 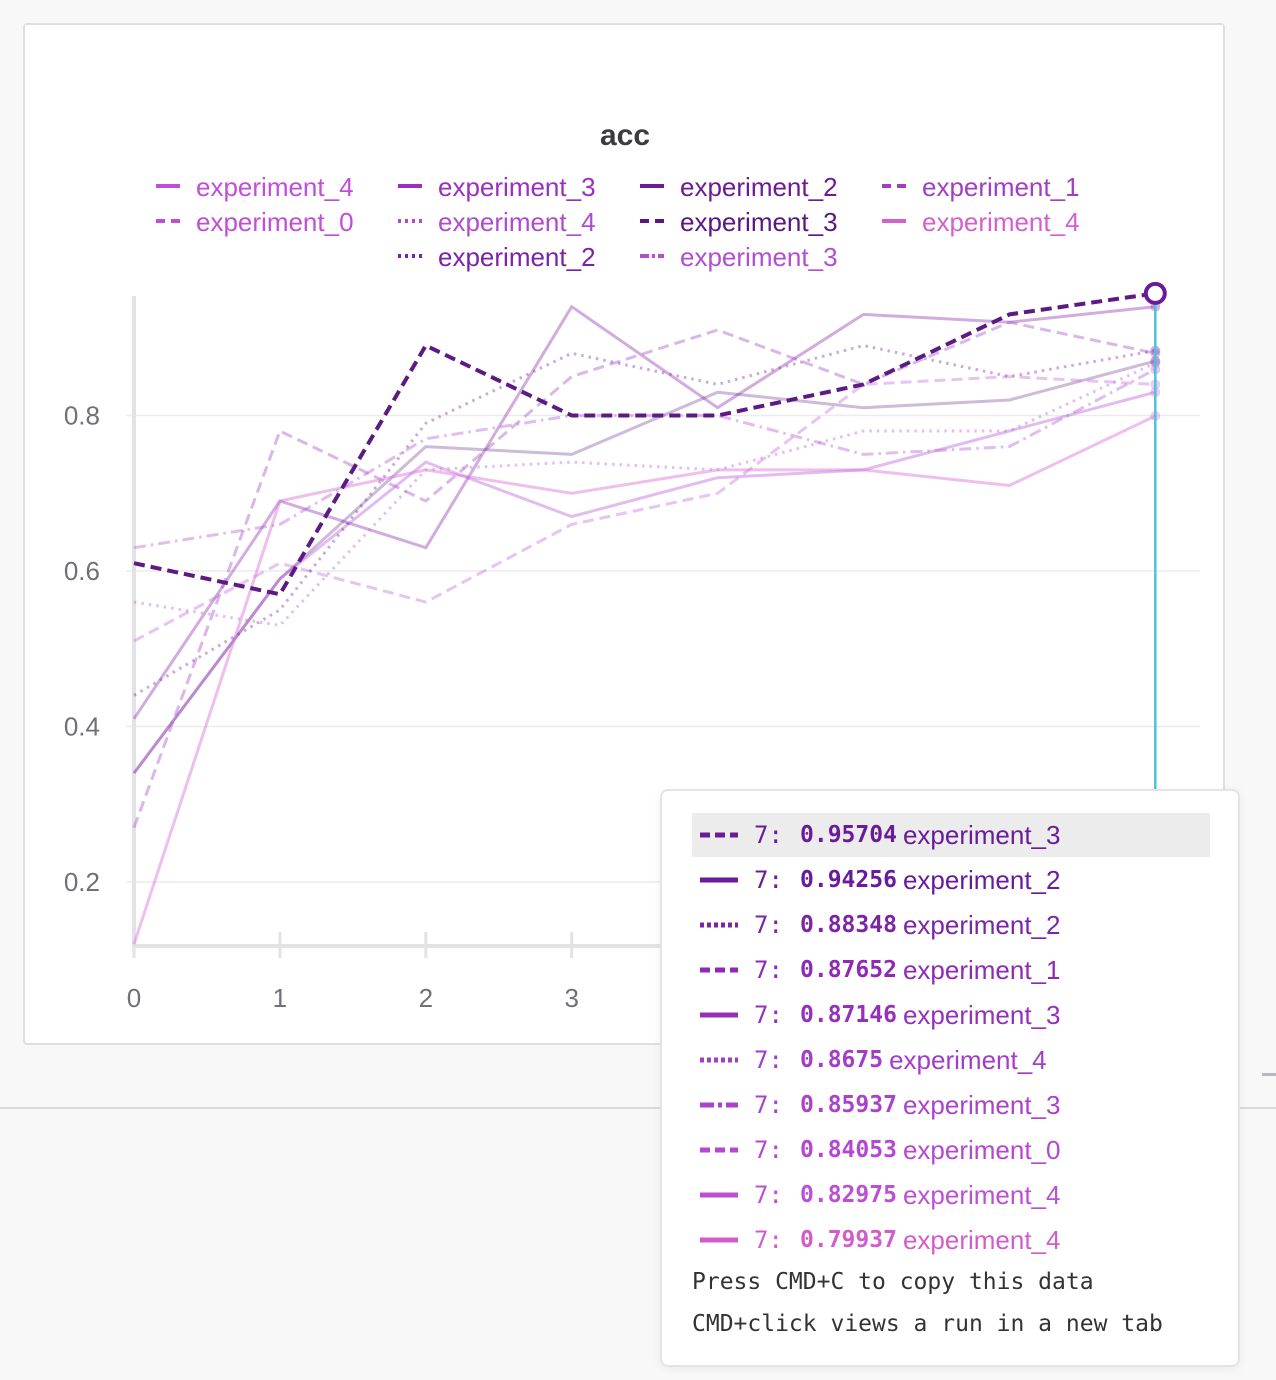 I want to click on hover-marker, so click(x=1155, y=293).